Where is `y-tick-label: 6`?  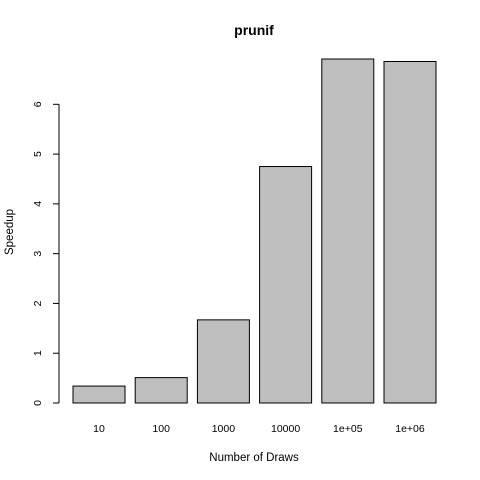 y-tick-label: 6 is located at coordinates (38, 104).